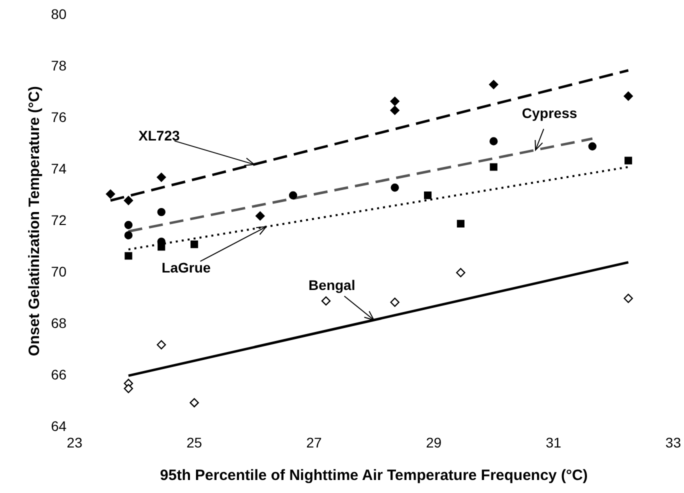 This screenshot has width=684, height=493. What do you see at coordinates (194, 442) in the screenshot?
I see `x-tick-label: 25` at bounding box center [194, 442].